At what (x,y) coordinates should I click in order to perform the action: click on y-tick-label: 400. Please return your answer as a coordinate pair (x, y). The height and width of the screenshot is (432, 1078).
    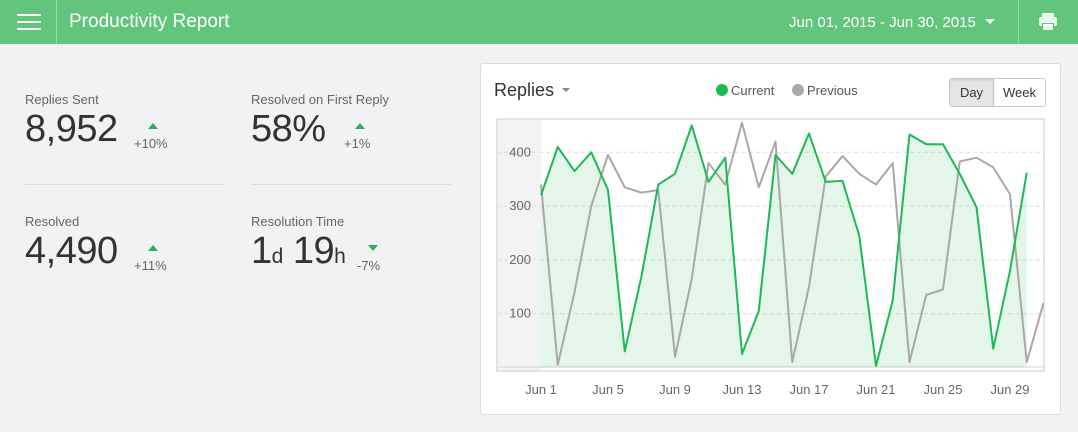
    Looking at the image, I should click on (520, 151).